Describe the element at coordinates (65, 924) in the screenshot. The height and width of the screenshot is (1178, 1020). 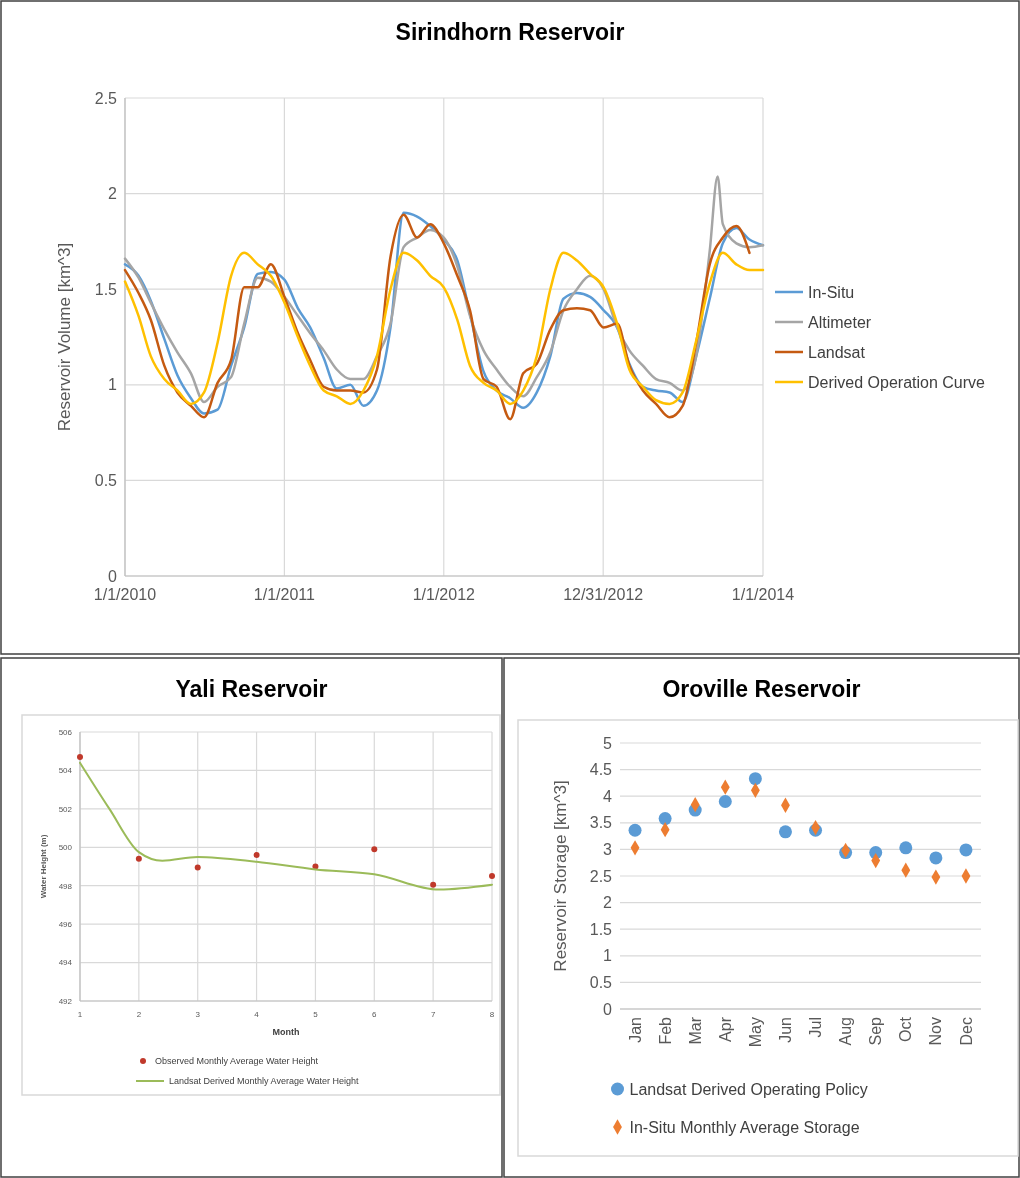
I see `y-tick-label: 496` at that location.